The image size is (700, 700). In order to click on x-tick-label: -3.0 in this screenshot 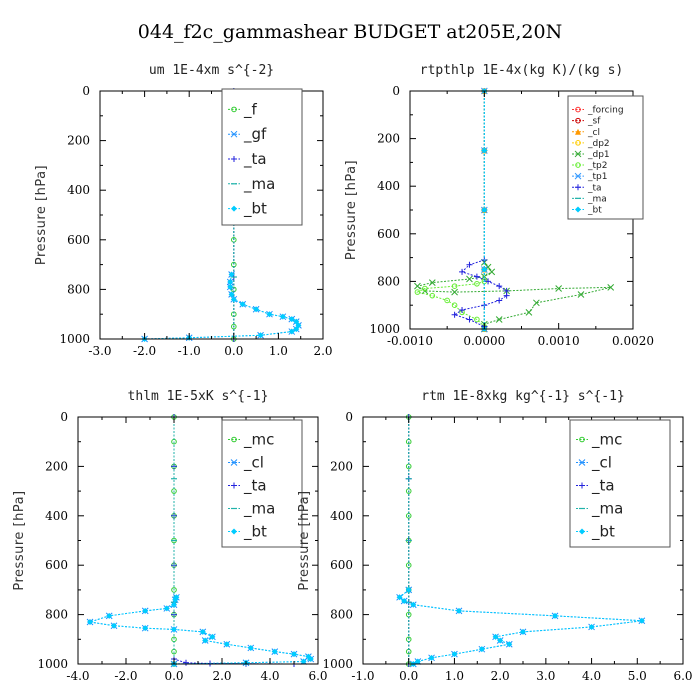, I will do `click(99, 351)`.